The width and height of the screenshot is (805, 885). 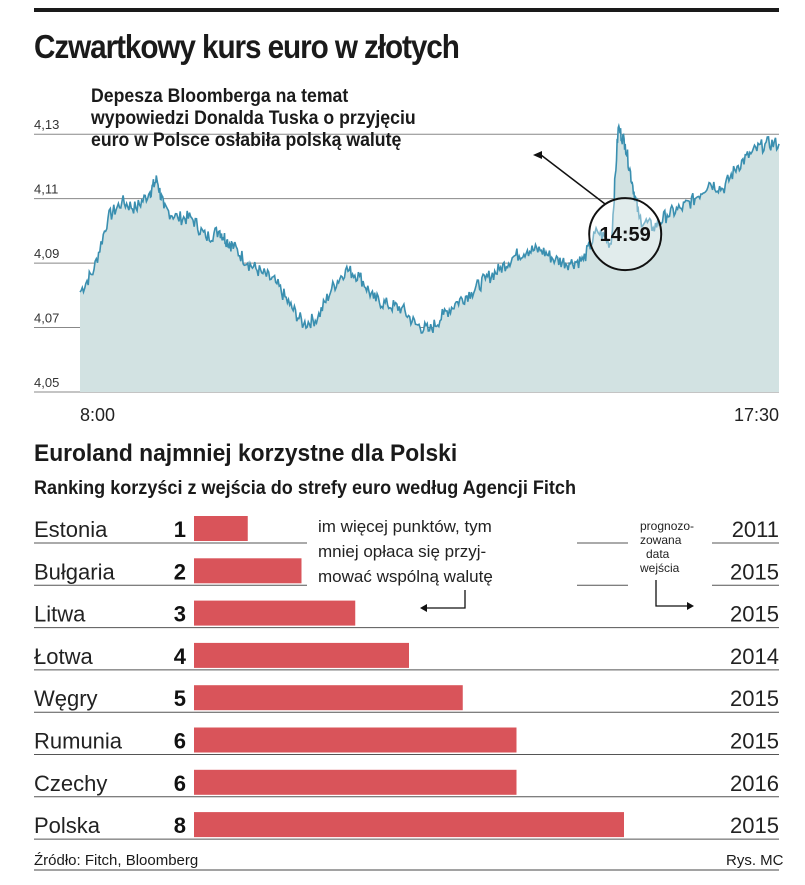 What do you see at coordinates (66, 698) in the screenshot?
I see `country-label: Węgry` at bounding box center [66, 698].